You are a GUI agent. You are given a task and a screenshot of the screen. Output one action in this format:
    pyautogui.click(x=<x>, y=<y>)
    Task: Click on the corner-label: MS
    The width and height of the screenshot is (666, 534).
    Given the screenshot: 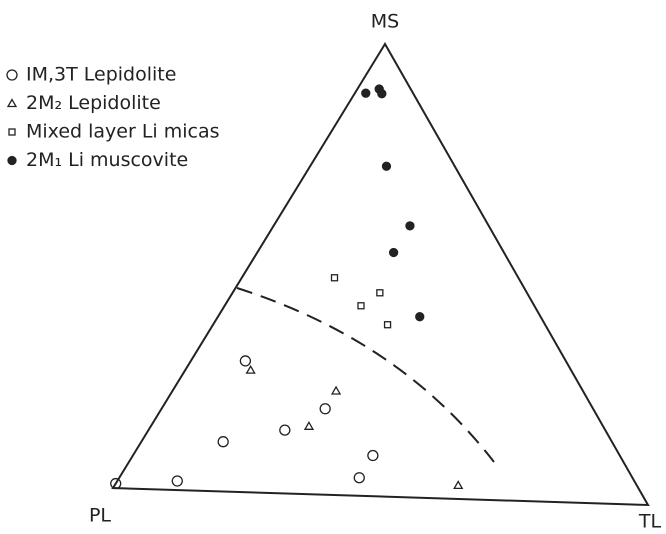 What is the action you would take?
    pyautogui.click(x=385, y=22)
    